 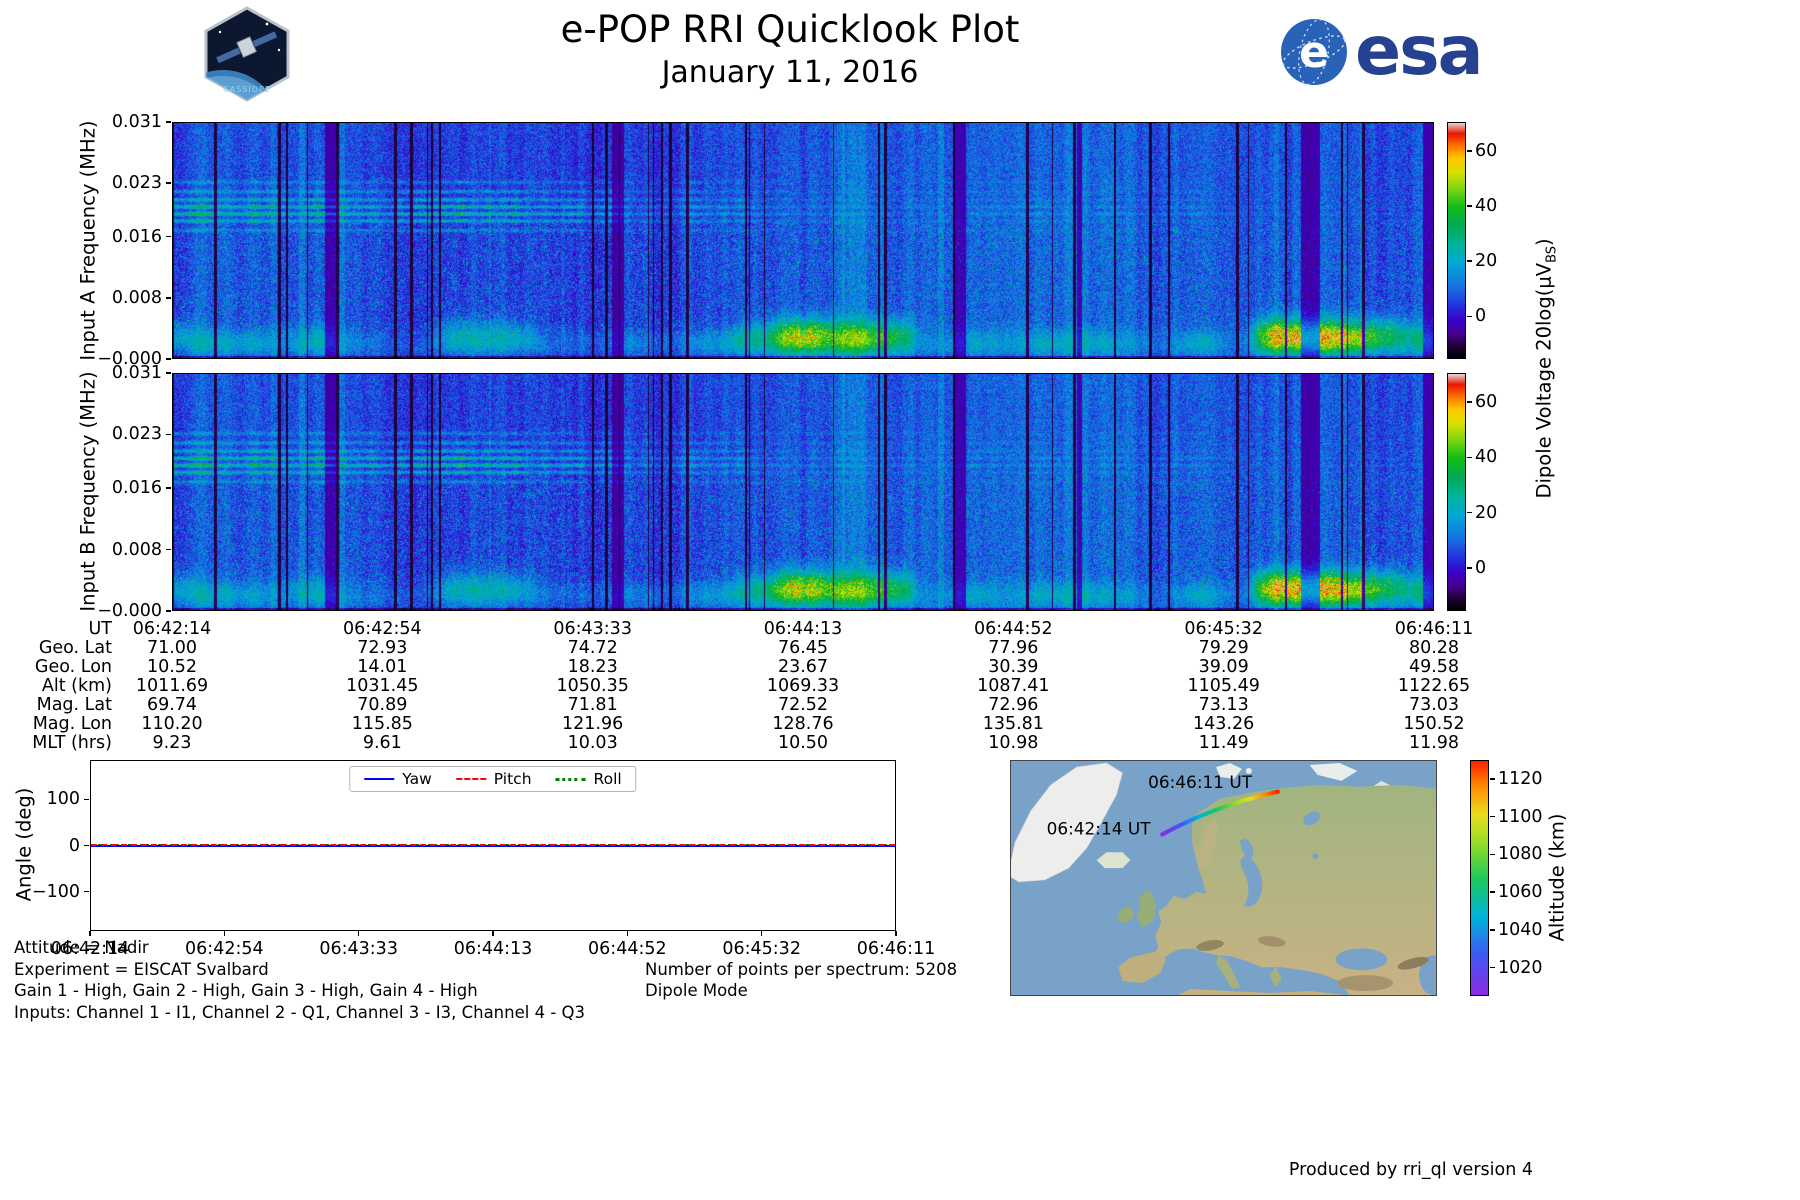 What do you see at coordinates (1271, 941) in the screenshot?
I see `carpathian-mountains` at bounding box center [1271, 941].